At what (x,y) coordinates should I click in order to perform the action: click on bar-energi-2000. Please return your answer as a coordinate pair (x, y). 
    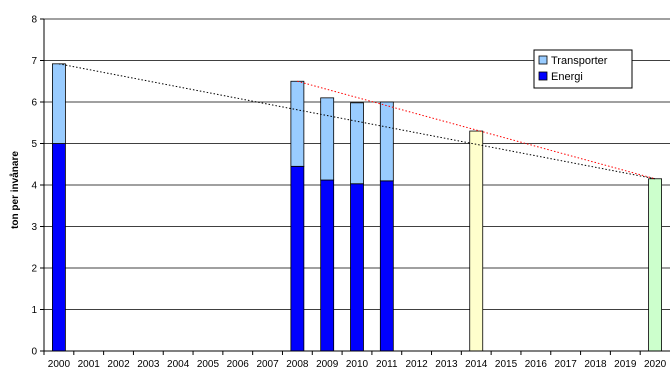
    Looking at the image, I should click on (59, 247).